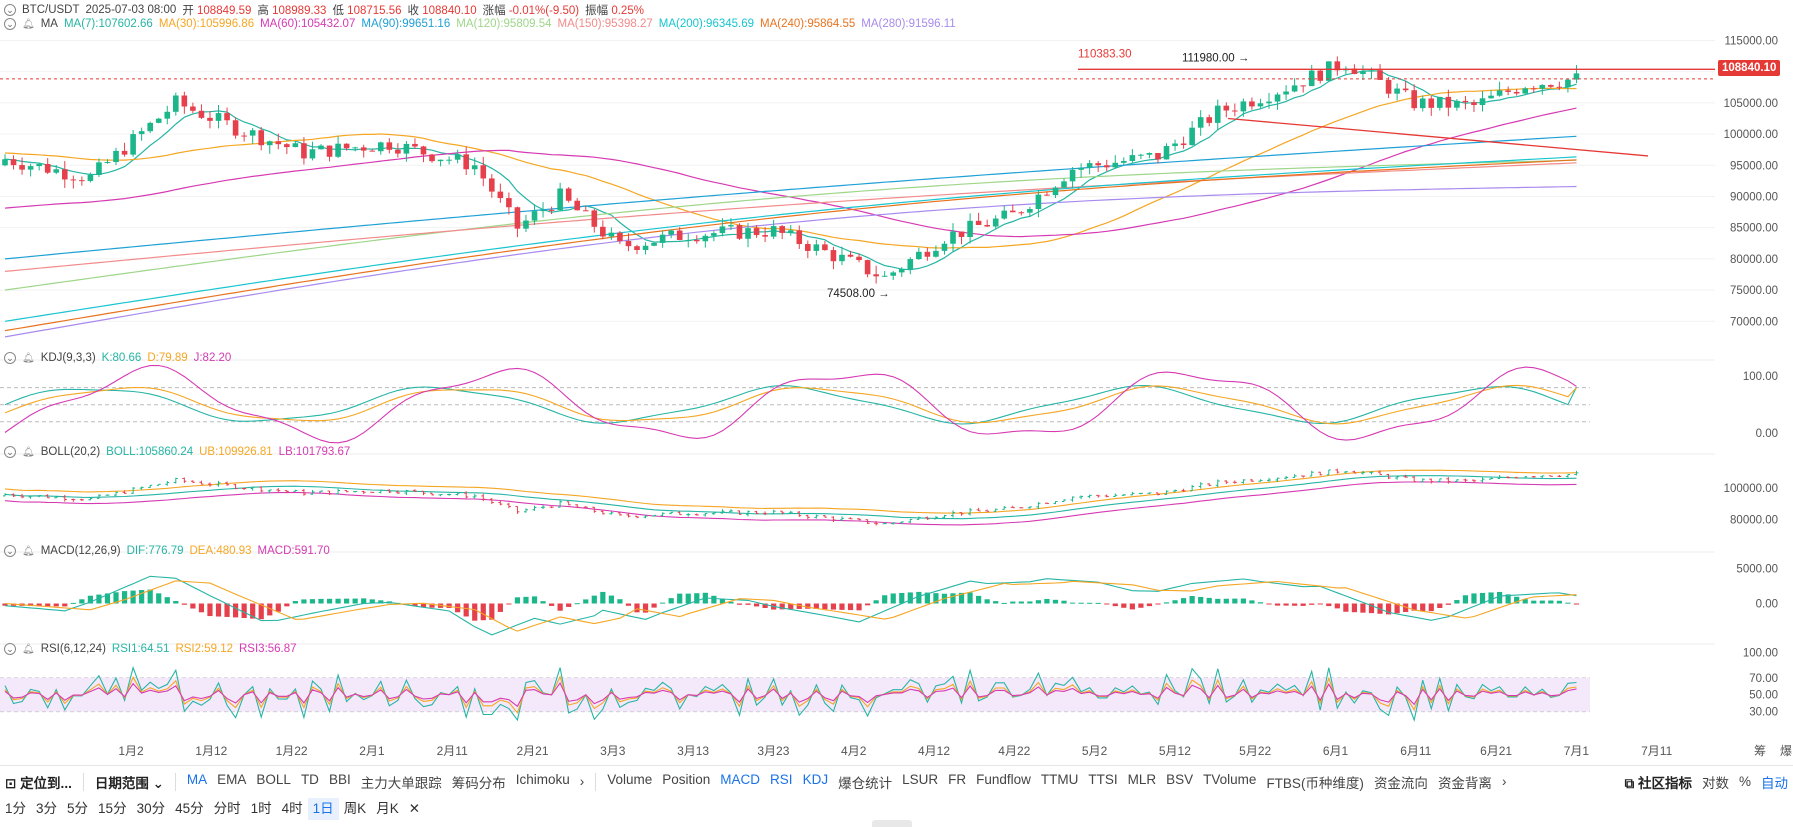 The width and height of the screenshot is (1793, 827). What do you see at coordinates (1774, 783) in the screenshot?
I see `auto-scale-toggle: 自动` at bounding box center [1774, 783].